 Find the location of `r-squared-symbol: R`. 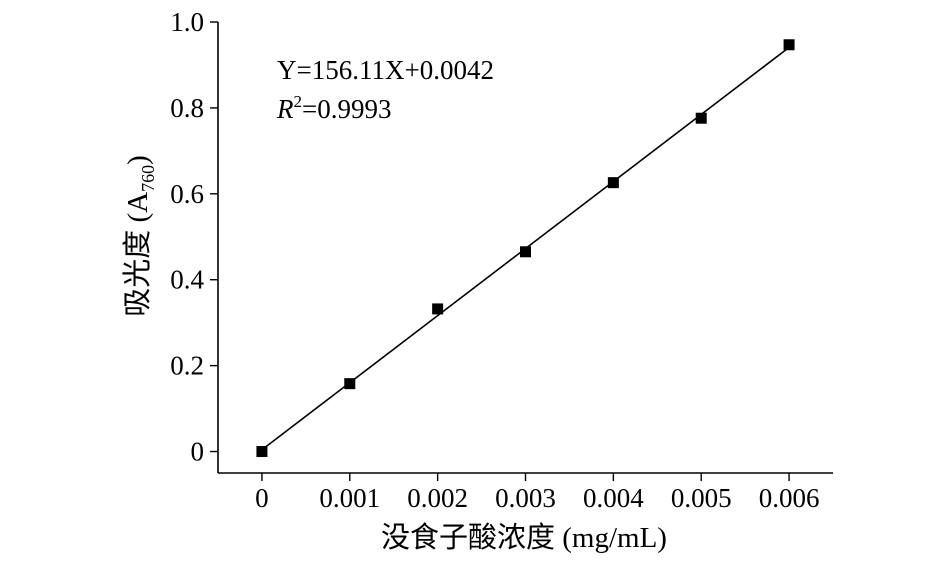

r-squared-symbol: R is located at coordinates (285, 109).